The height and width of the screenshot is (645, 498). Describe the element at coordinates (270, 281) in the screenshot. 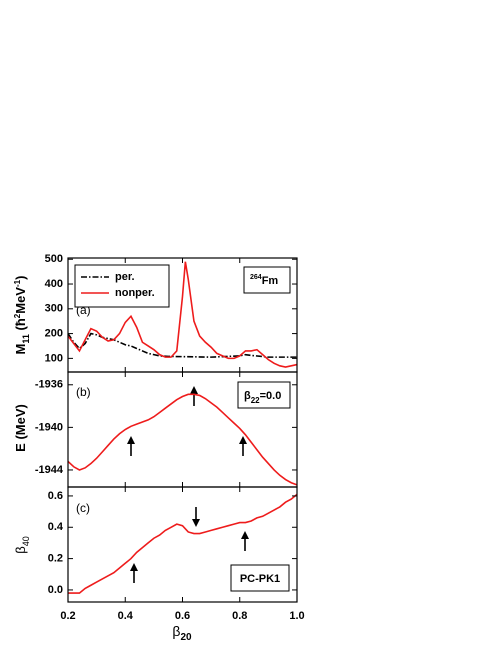

I see `annotation-part: Fm` at that location.